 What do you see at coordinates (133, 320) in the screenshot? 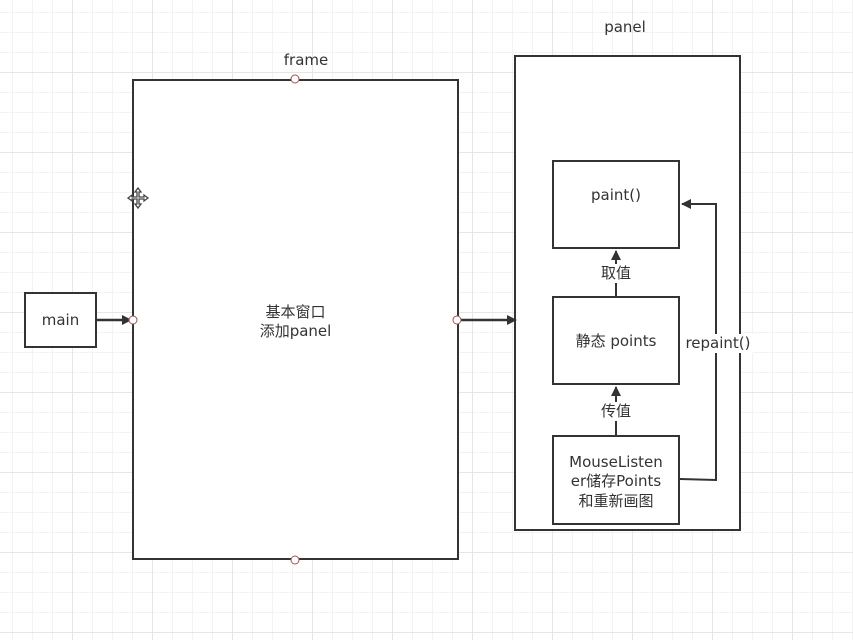
I see `frame-connection-point-left` at bounding box center [133, 320].